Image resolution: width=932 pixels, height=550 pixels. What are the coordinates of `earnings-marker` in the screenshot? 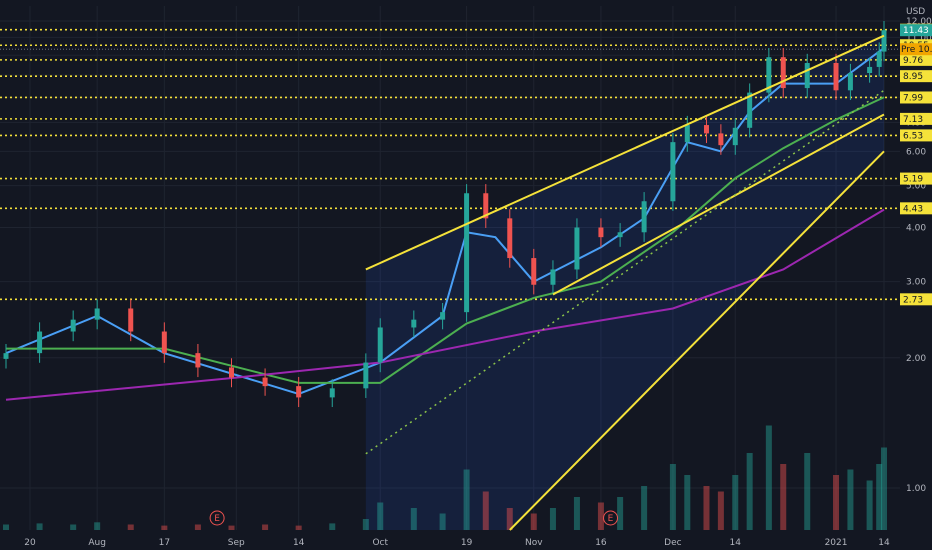 It's located at (217, 518).